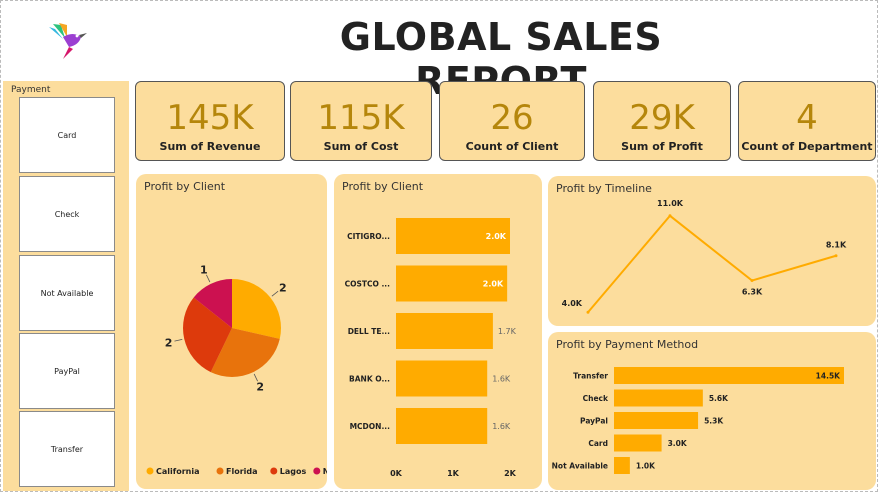 This screenshot has width=878, height=492. I want to click on line-data-label: 11.0K, so click(670, 203).